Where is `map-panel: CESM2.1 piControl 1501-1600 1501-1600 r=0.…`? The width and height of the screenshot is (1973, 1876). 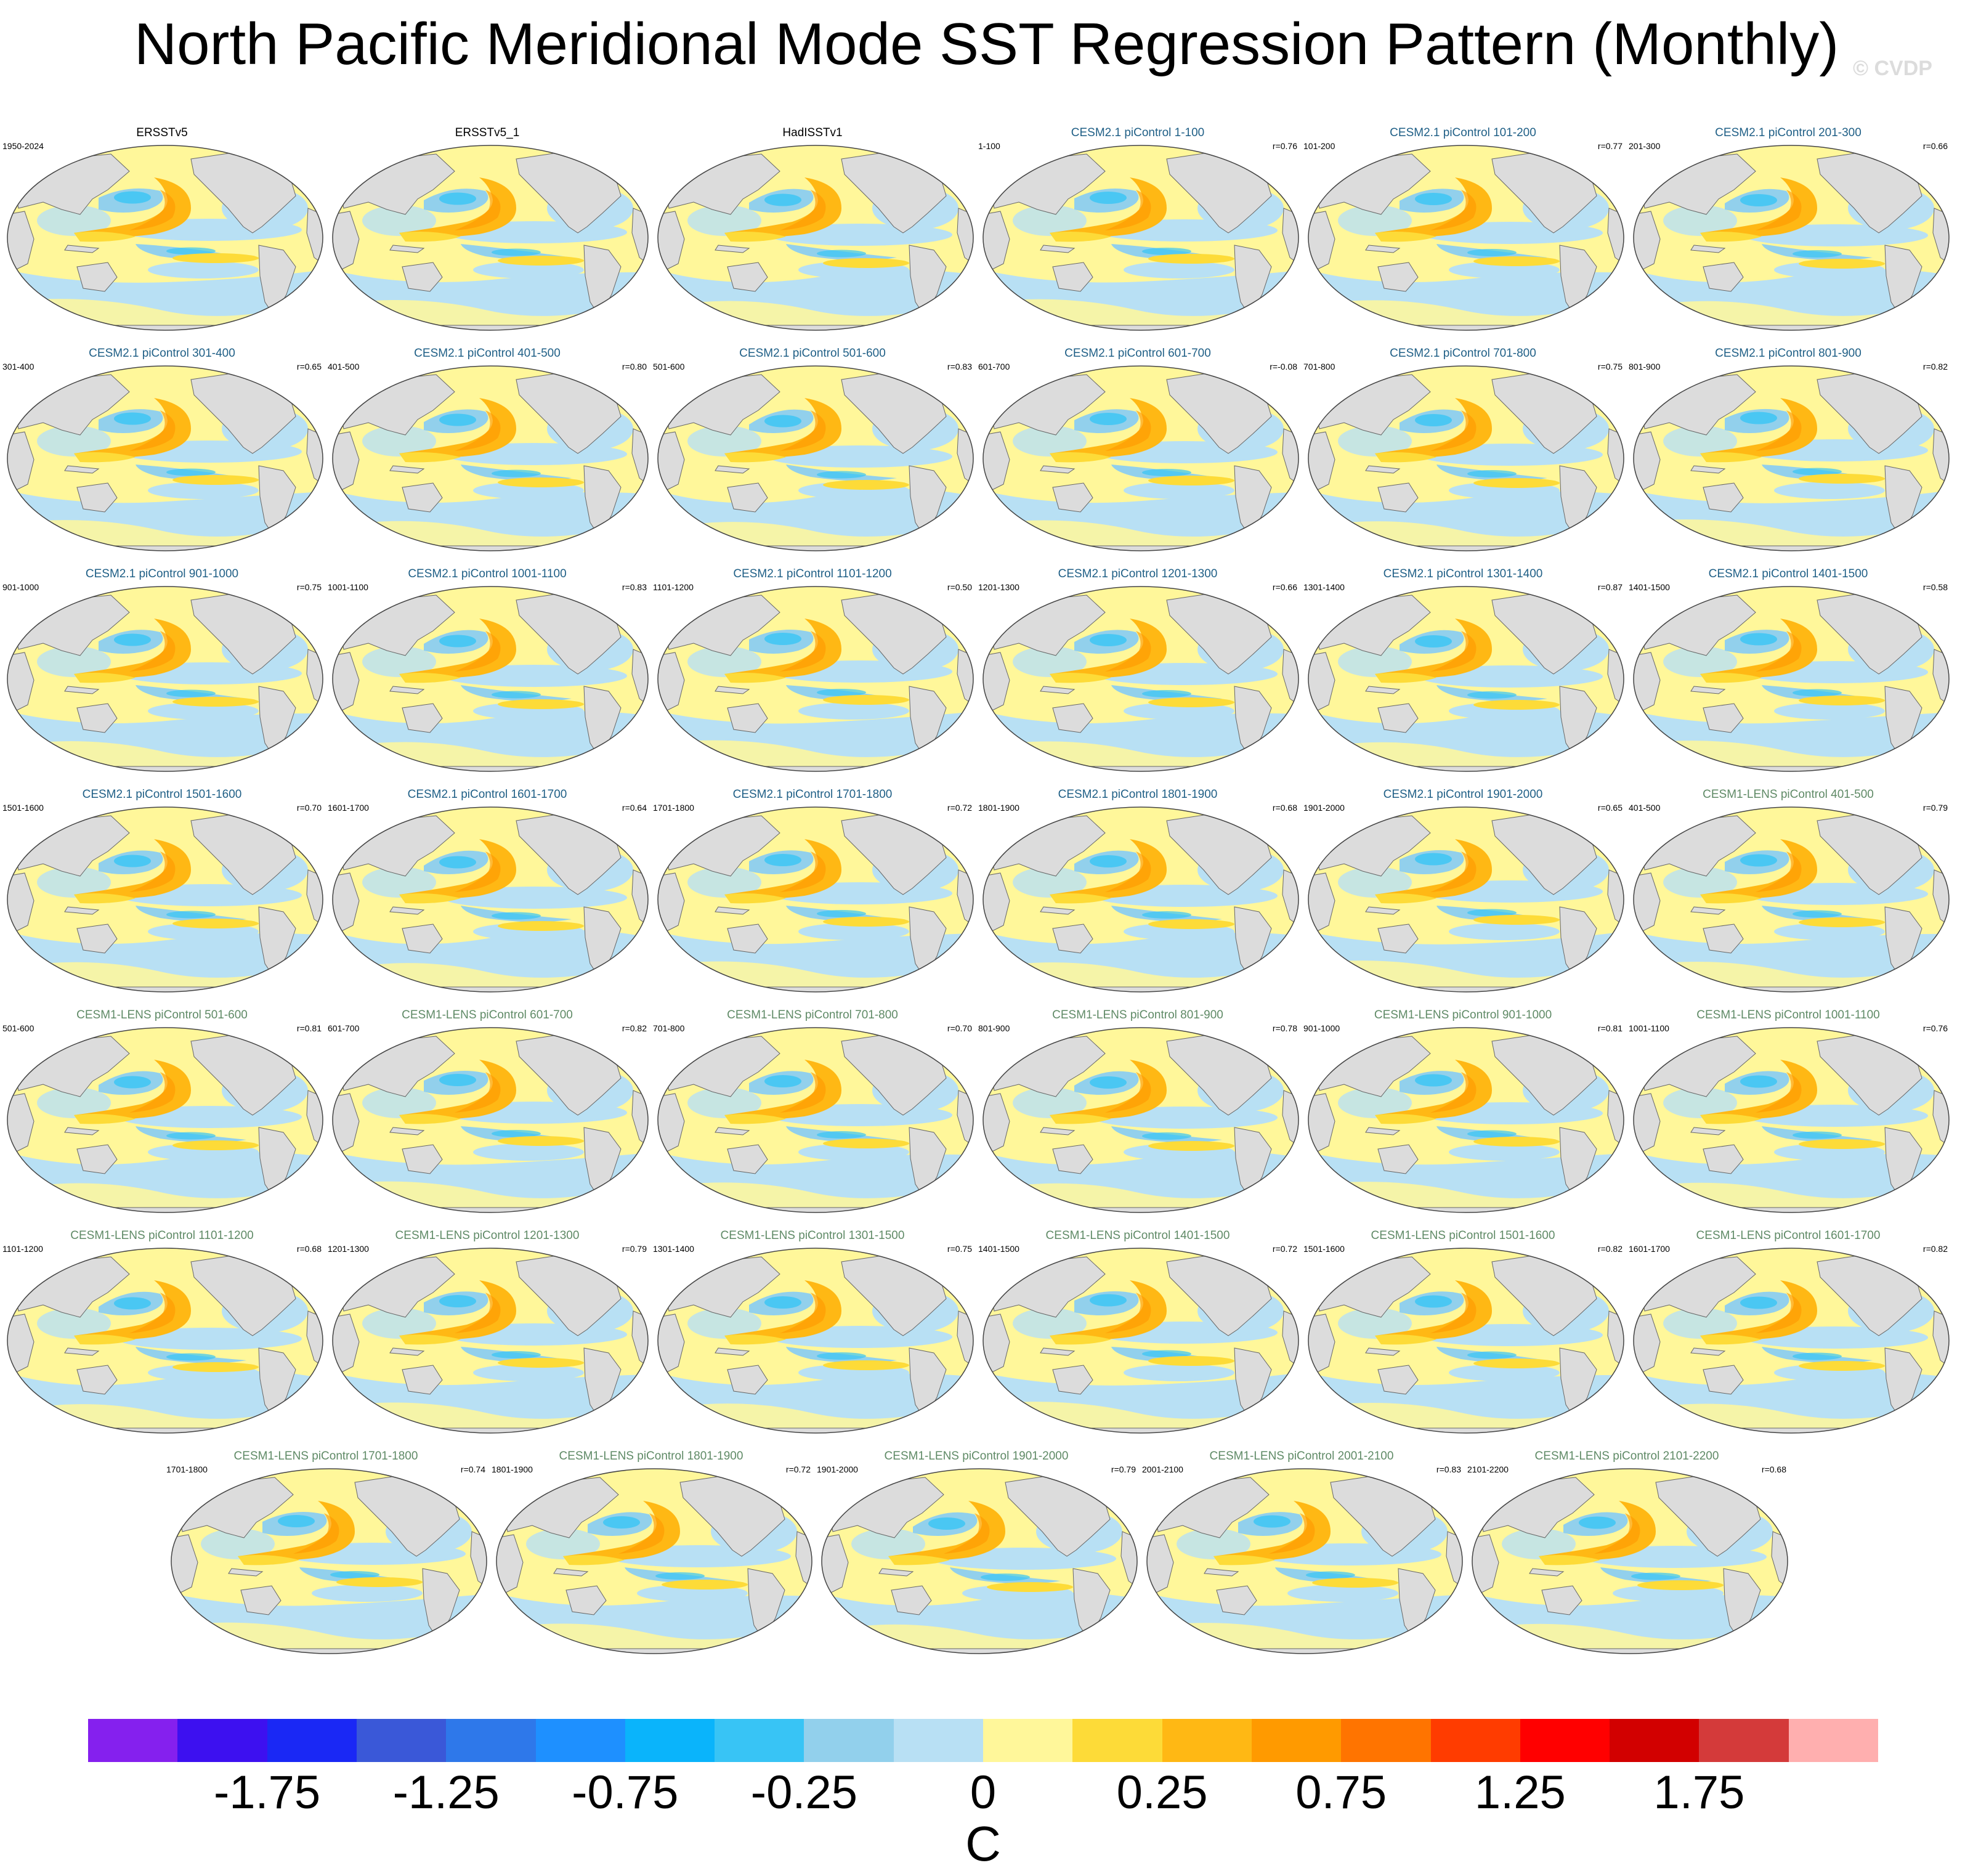 map-panel: CESM2.1 piControl 1501-1600 1501-1600 r=0.… is located at coordinates (162, 892).